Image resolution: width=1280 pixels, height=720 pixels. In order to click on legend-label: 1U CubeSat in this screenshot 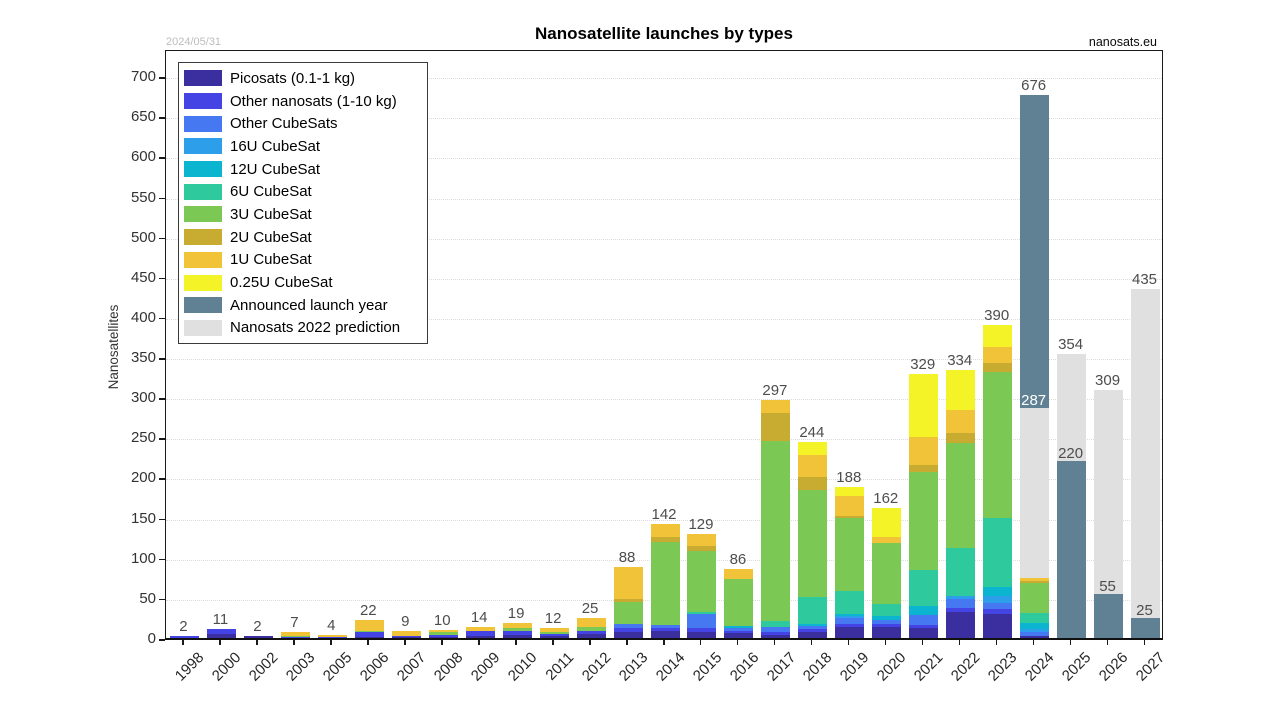, I will do `click(271, 260)`.